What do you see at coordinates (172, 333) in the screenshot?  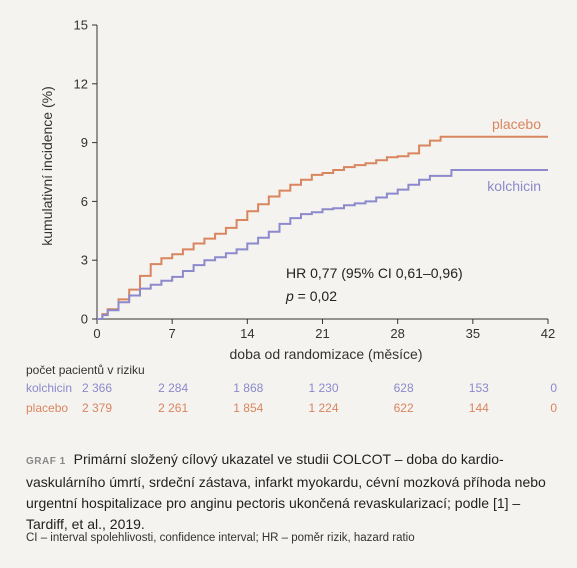 I see `x-tick-label: 7` at bounding box center [172, 333].